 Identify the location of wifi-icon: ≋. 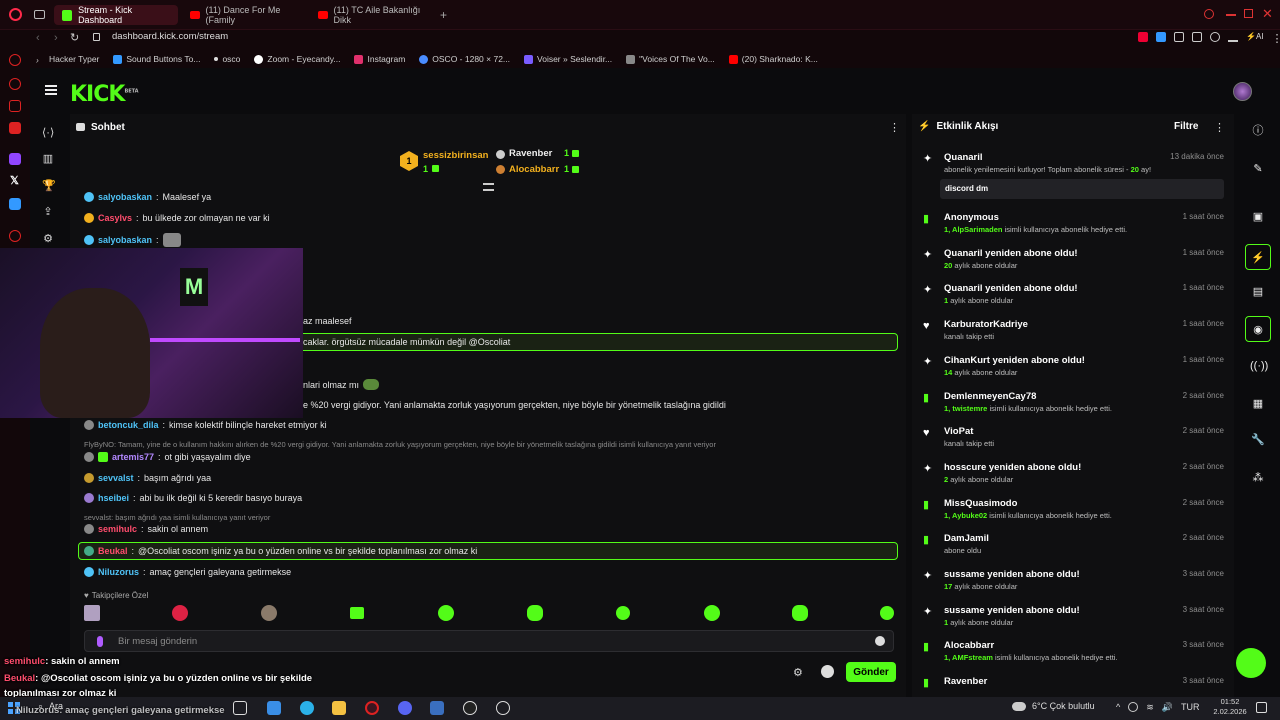
(1150, 707).